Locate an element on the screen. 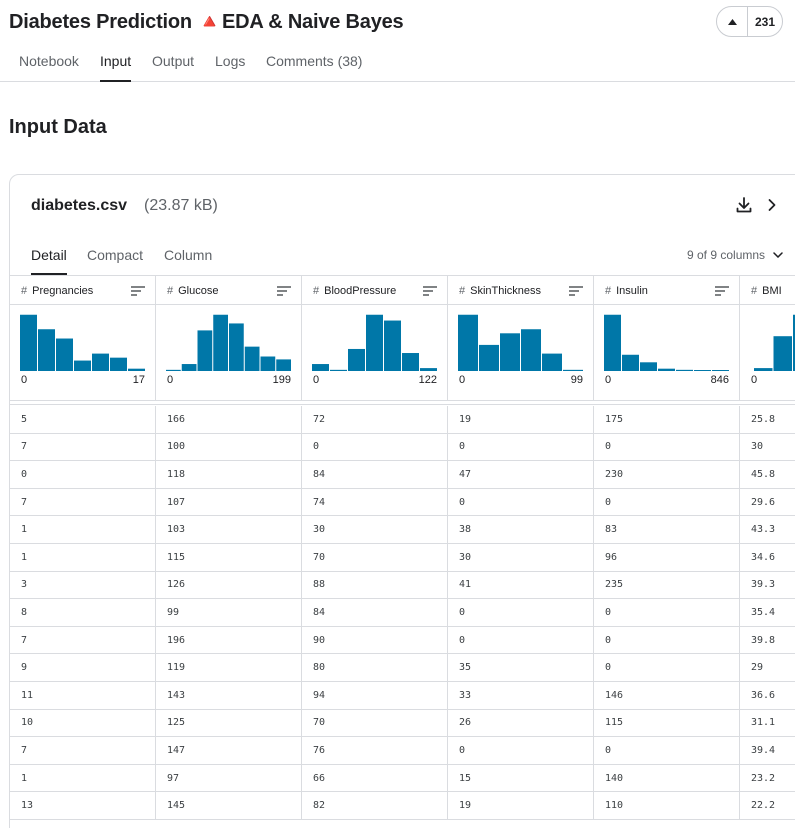  table-cell: 15 is located at coordinates (521, 778).